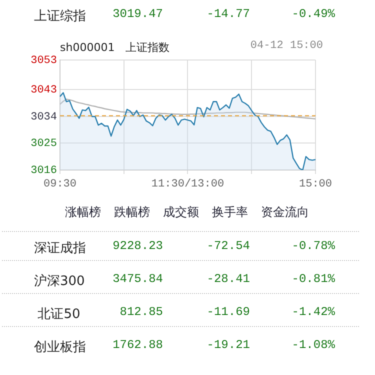 The width and height of the screenshot is (375, 375). I want to click on text: -72.54, so click(228, 246).